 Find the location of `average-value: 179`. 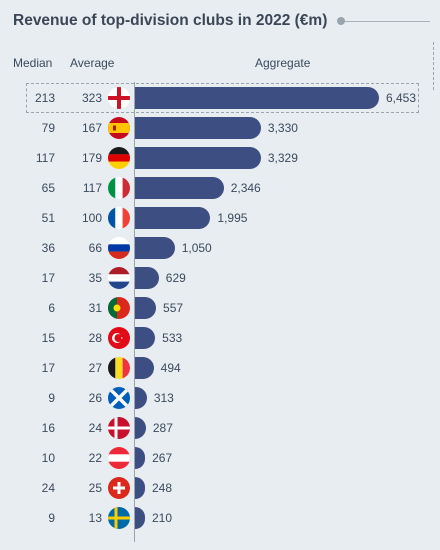

average-value: 179 is located at coordinates (91, 158).